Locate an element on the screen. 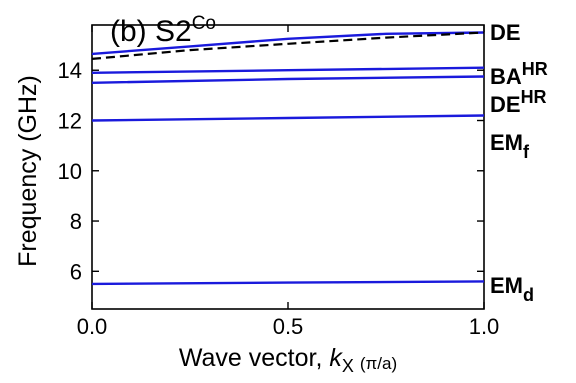 The image size is (576, 383). chart-title-sup: Co is located at coordinates (204, 23).